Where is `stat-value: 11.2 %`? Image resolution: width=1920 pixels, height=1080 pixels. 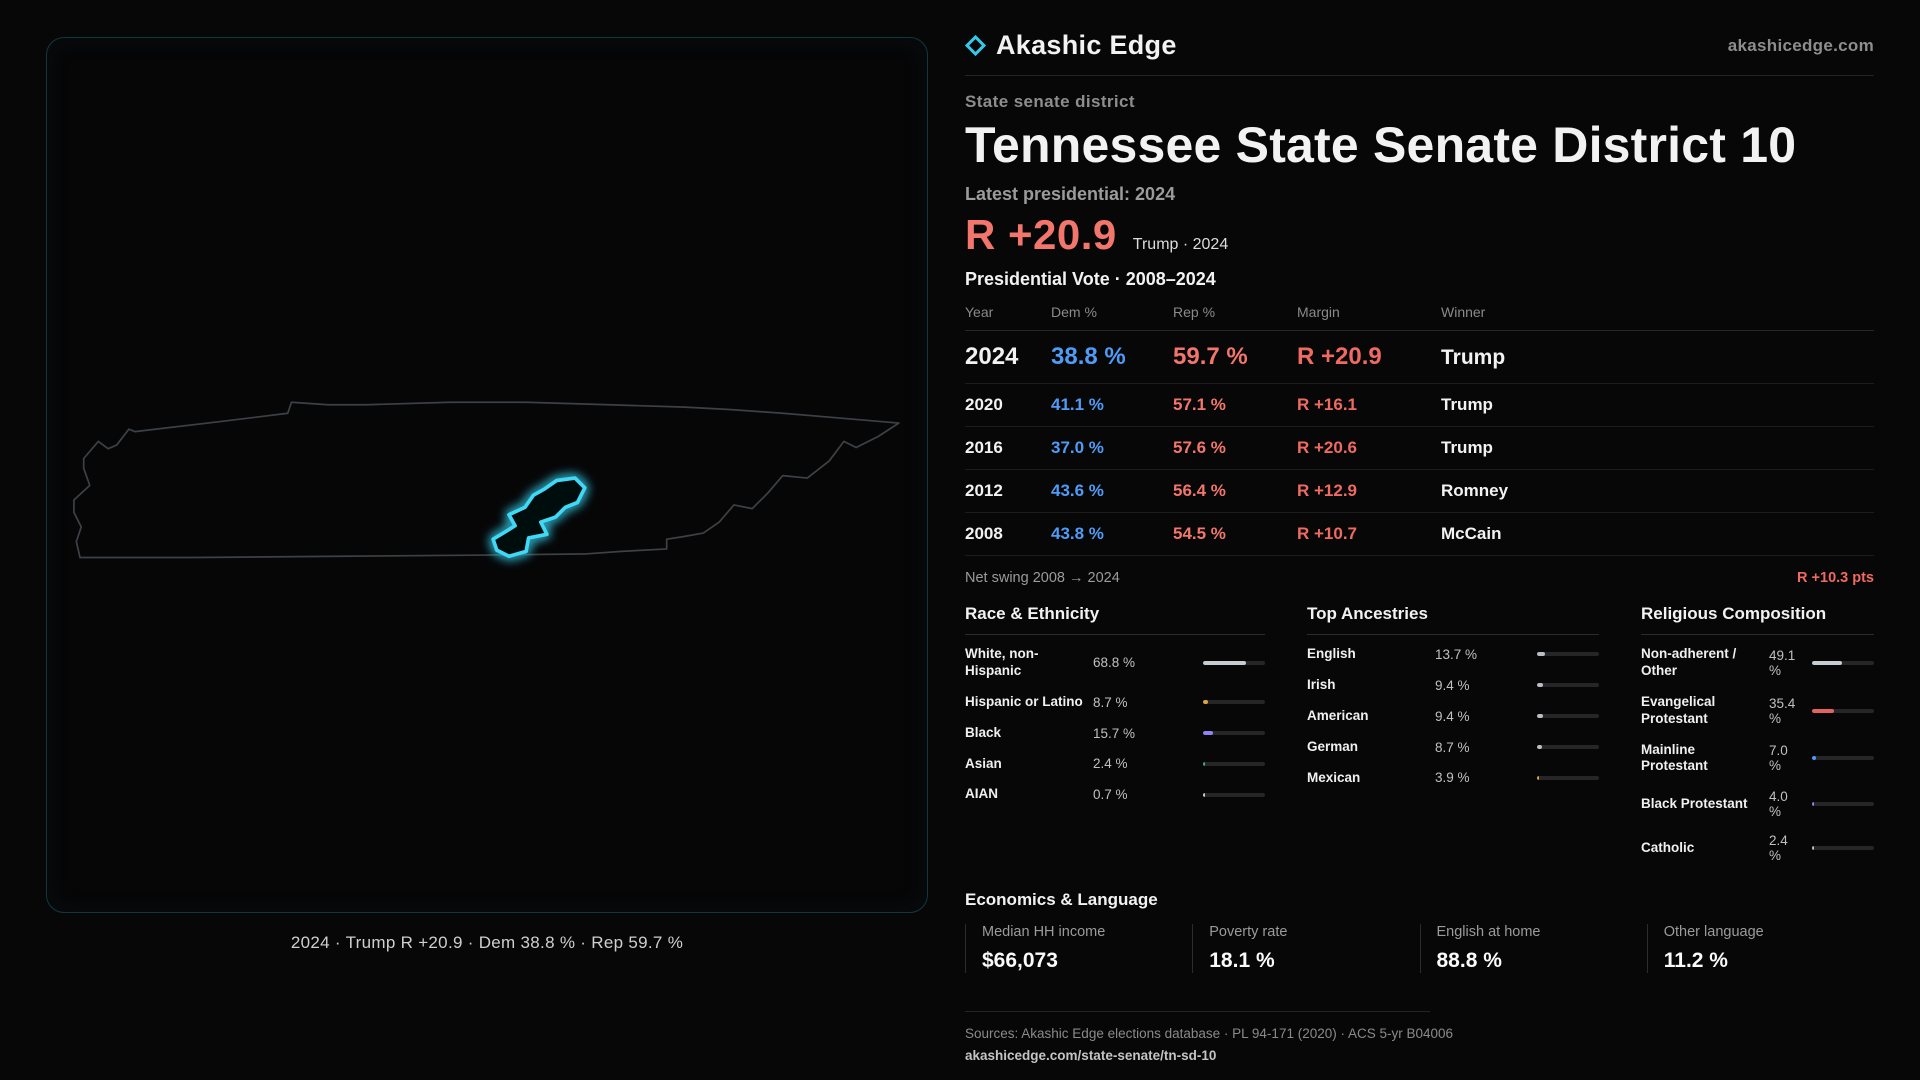
stat-value: 11.2 % is located at coordinates (1695, 961).